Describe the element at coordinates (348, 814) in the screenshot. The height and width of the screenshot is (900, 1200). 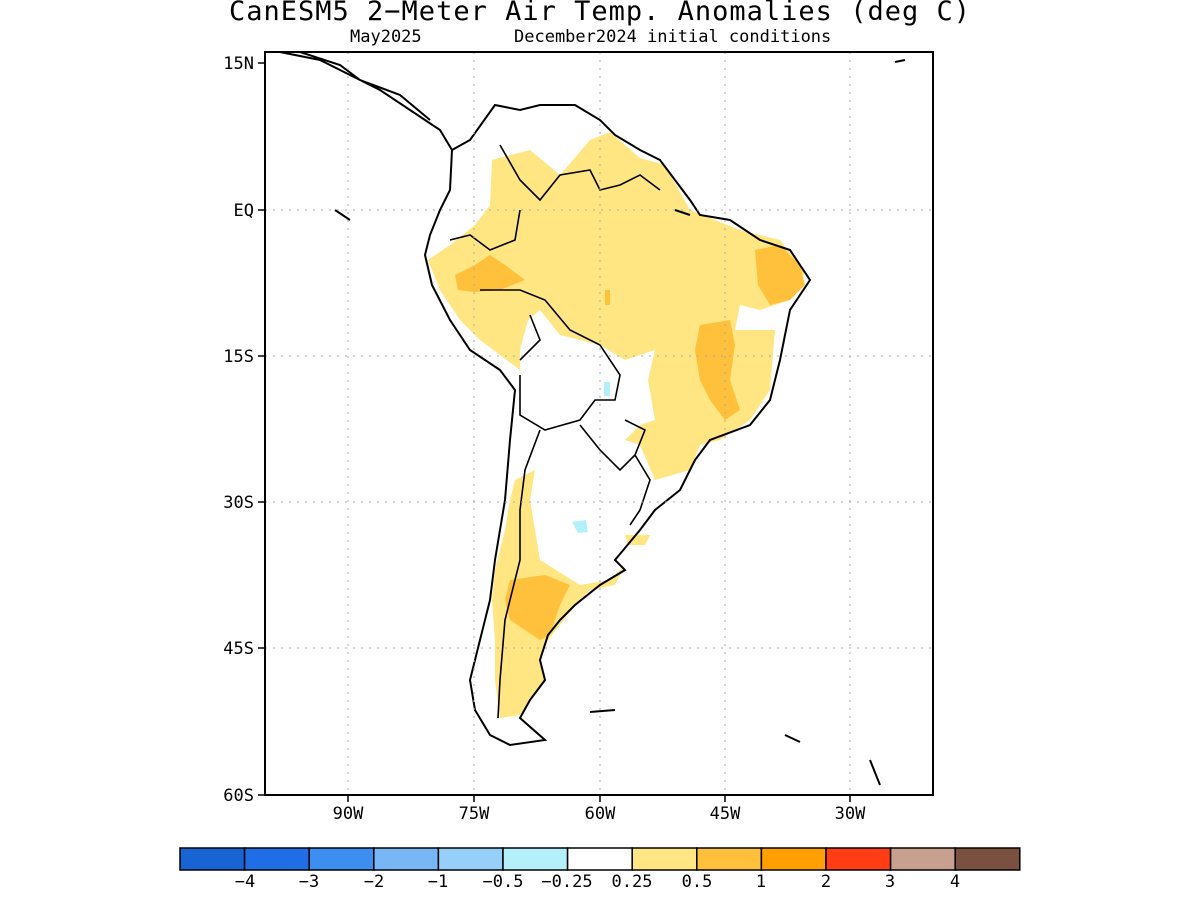
I see `lon-label: 90W` at that location.